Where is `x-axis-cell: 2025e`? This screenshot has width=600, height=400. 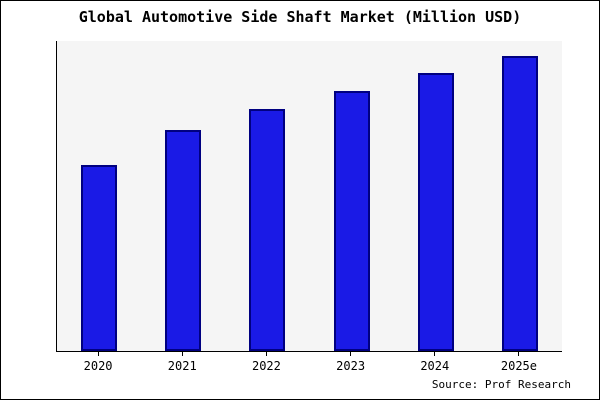
x-axis-cell: 2025e is located at coordinates (519, 362).